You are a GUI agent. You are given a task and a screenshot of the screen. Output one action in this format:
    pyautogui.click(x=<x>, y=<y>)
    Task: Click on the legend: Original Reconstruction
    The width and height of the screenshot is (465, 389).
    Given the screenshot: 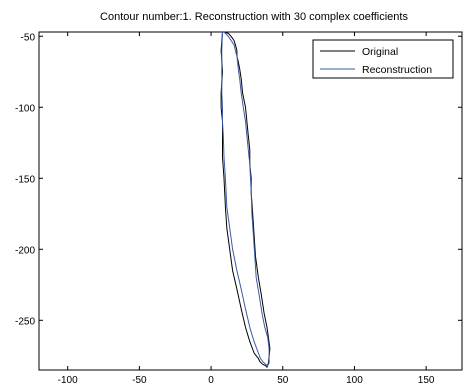 What is the action you would take?
    pyautogui.click(x=383, y=59)
    